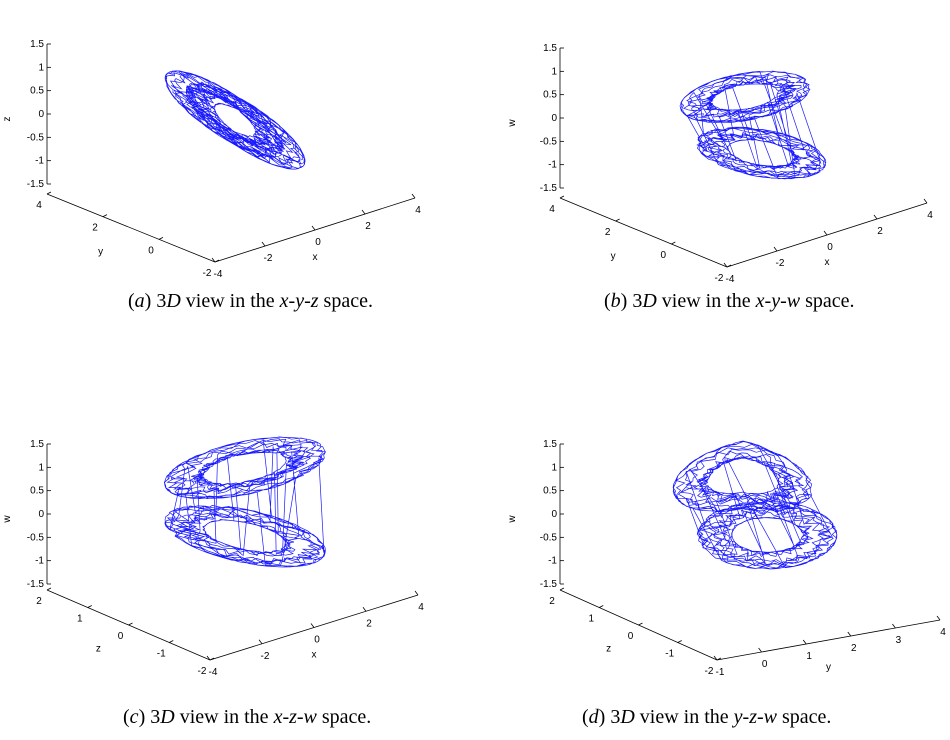 This screenshot has height=740, width=950. What do you see at coordinates (743, 301) in the screenshot?
I see `caption-b-text: 3D view in the x-y-w space.` at bounding box center [743, 301].